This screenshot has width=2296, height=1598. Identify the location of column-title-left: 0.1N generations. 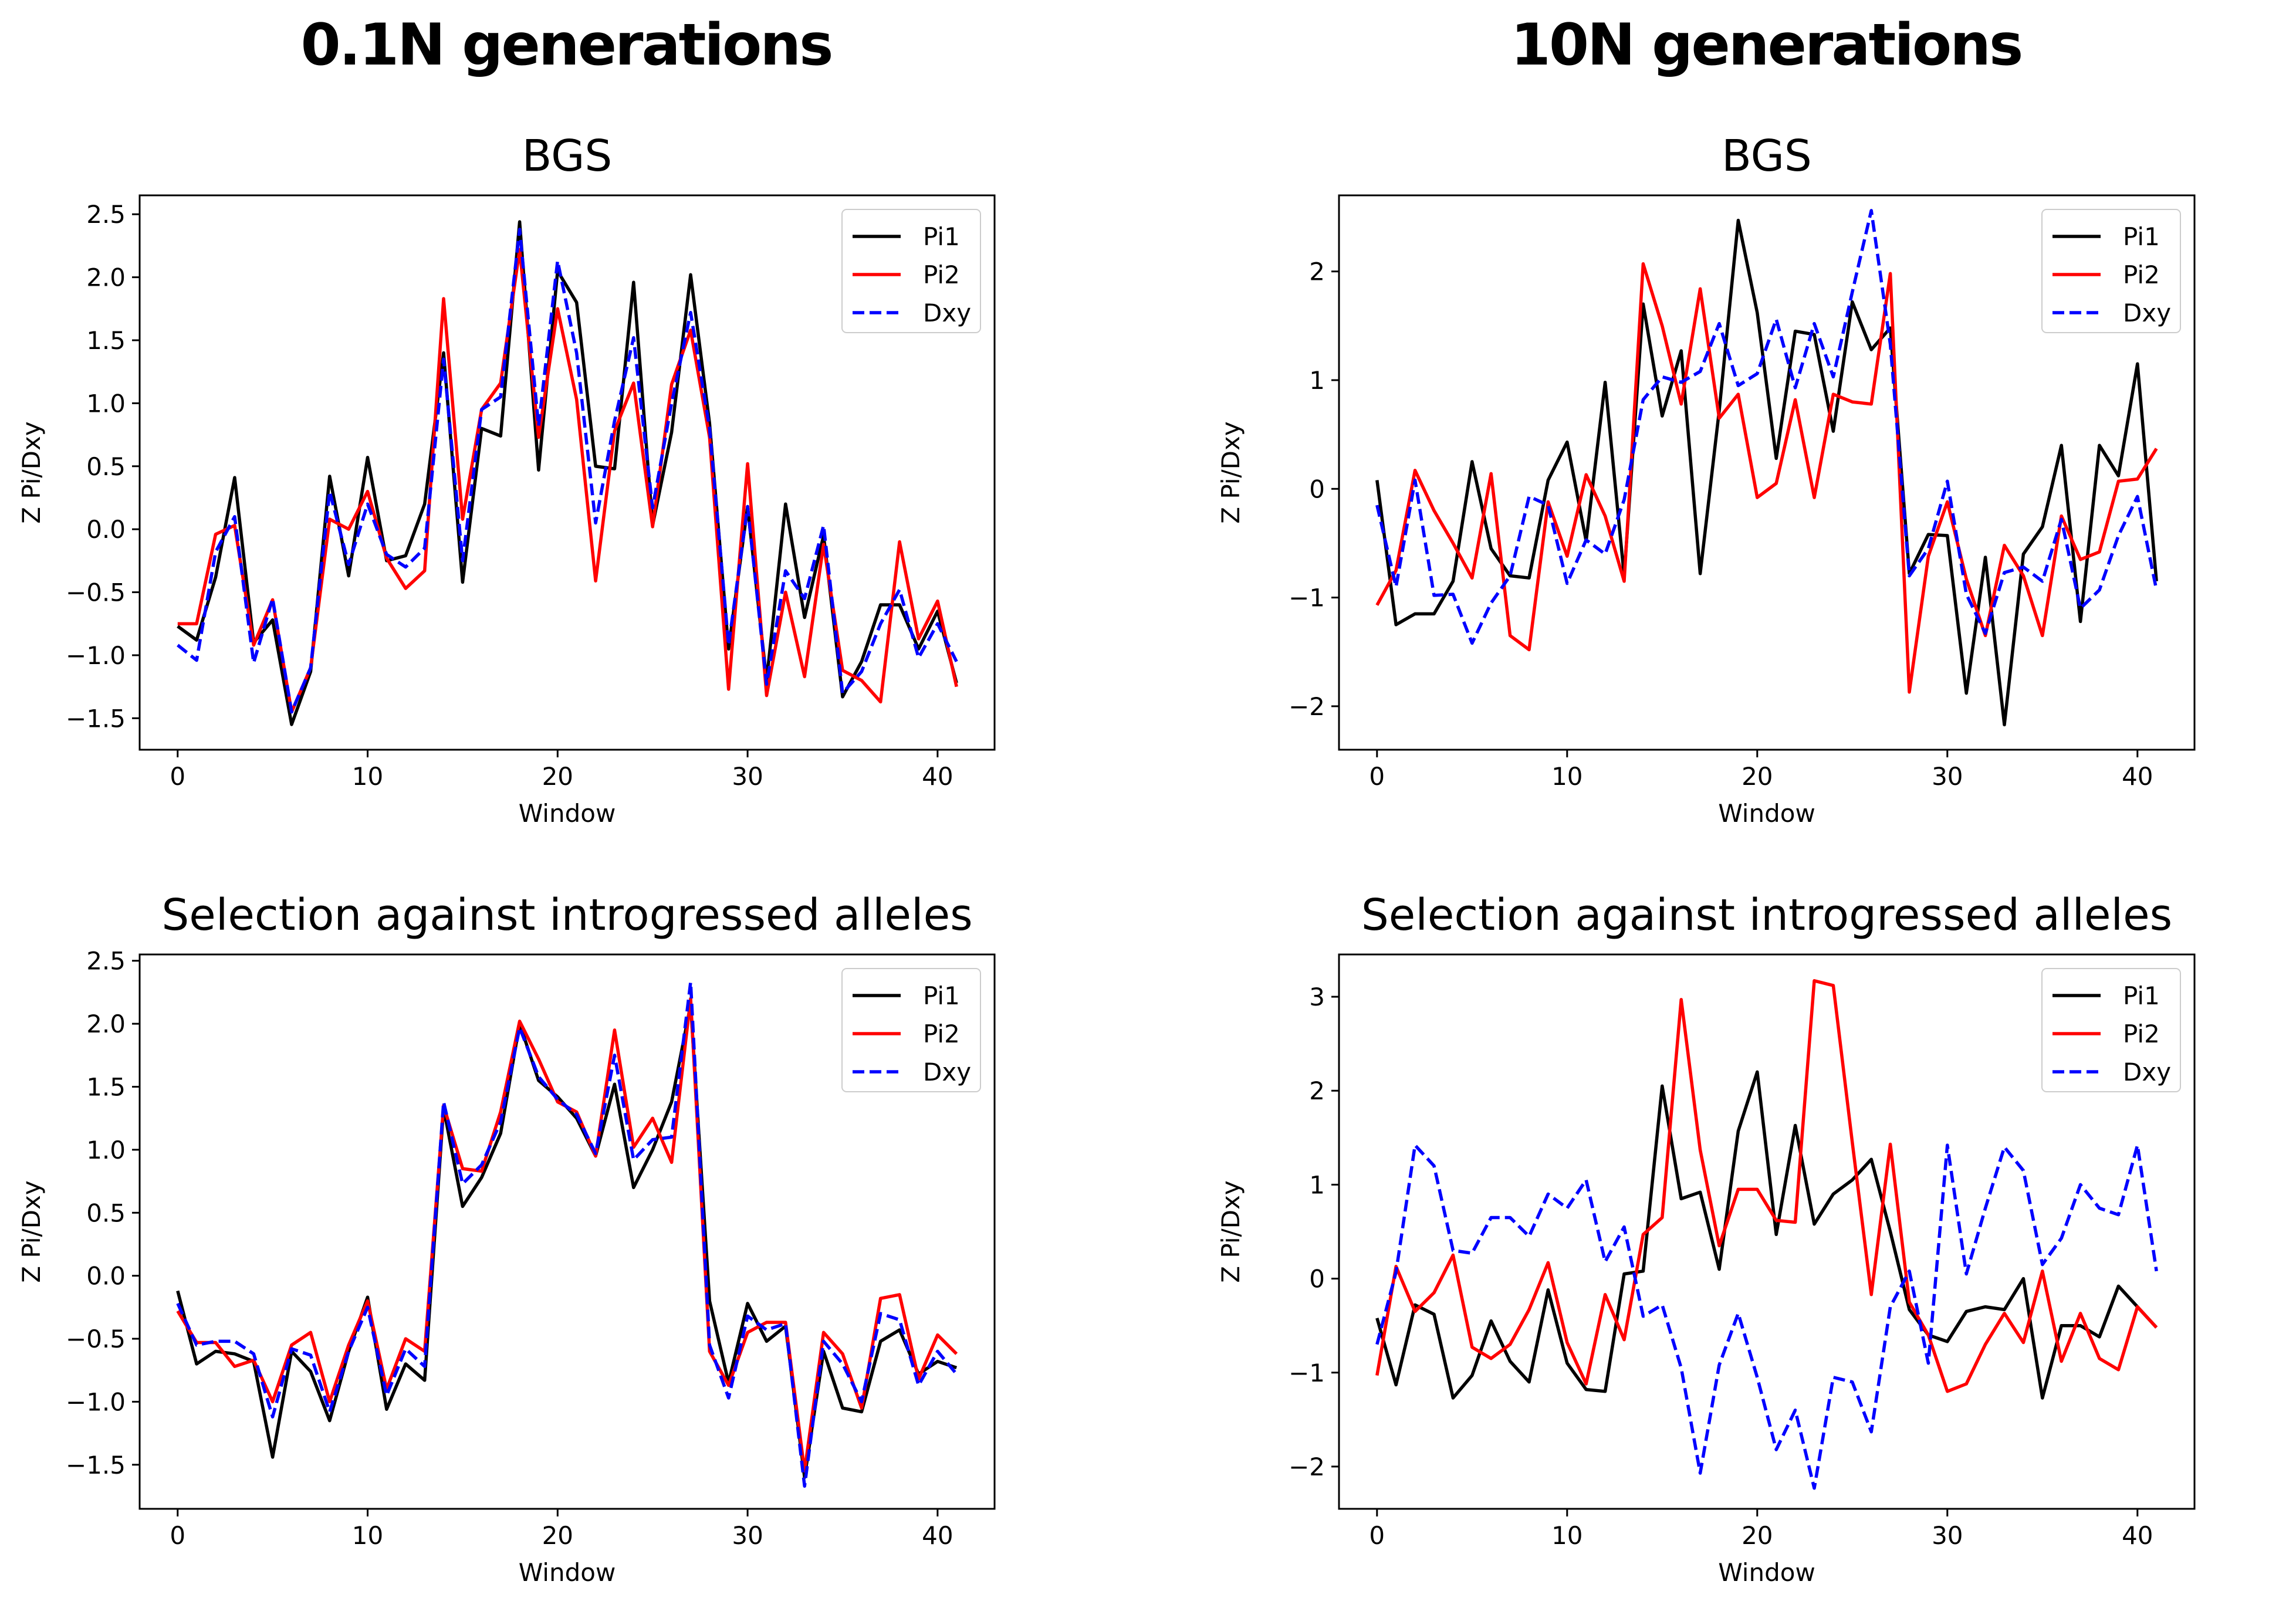
(567, 46).